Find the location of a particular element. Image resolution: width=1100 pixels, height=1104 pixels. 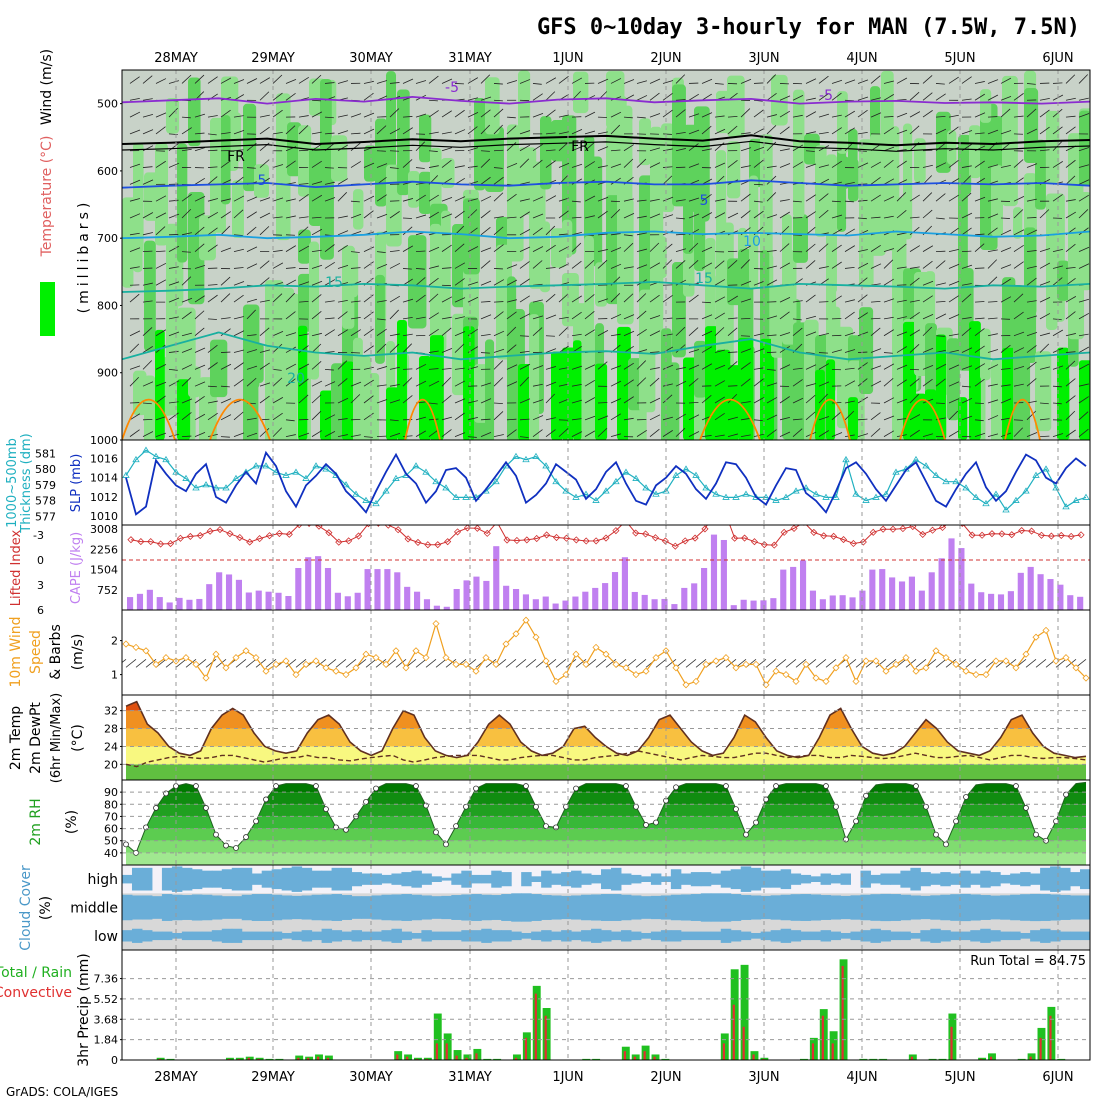

y-tick-label: 700 is located at coordinates (107, 238).